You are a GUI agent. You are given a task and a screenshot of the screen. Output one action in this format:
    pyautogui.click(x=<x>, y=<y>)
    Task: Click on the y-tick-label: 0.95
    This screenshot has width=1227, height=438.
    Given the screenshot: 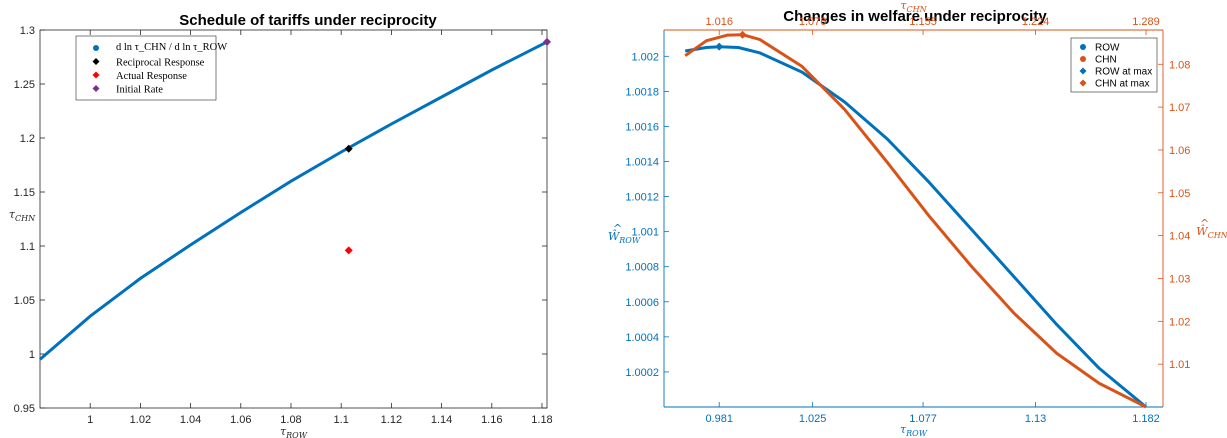 What is the action you would take?
    pyautogui.click(x=24, y=409)
    